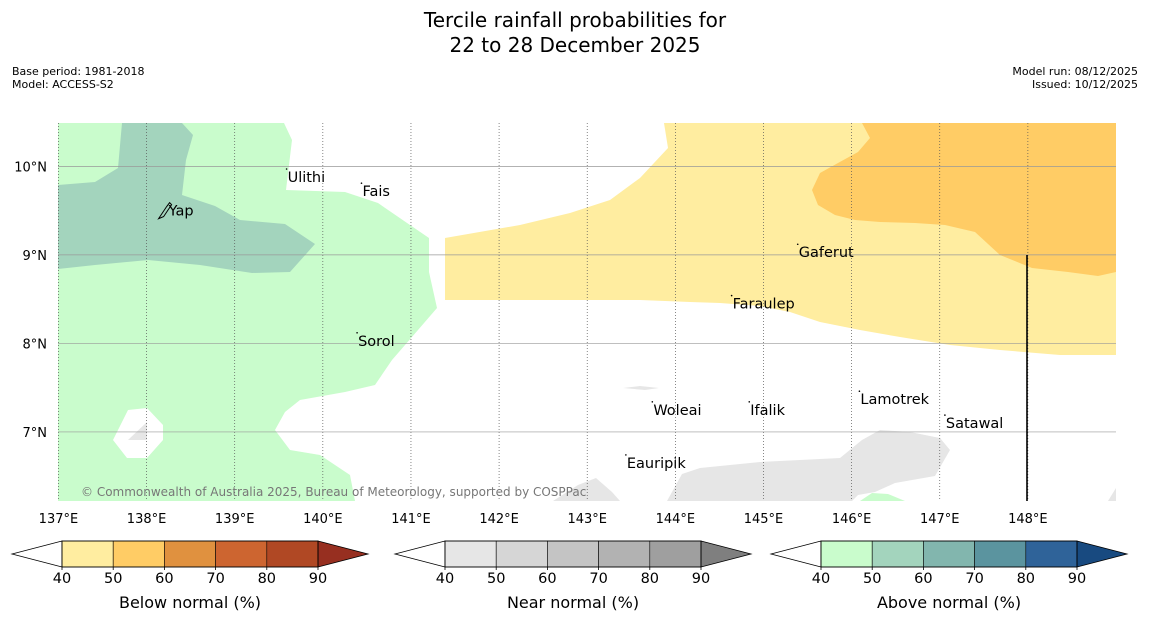  I want to click on colorbar-1: 40 50 60 70 80 90, so click(190, 563).